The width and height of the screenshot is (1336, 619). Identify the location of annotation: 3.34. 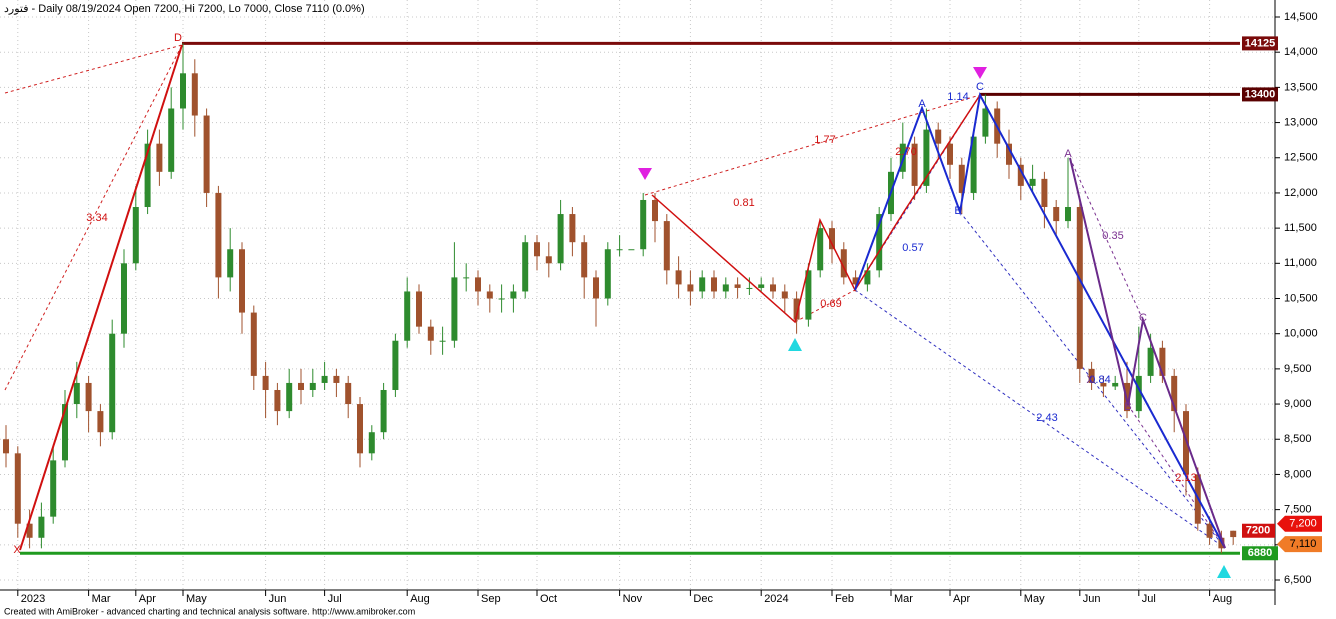
(96, 218).